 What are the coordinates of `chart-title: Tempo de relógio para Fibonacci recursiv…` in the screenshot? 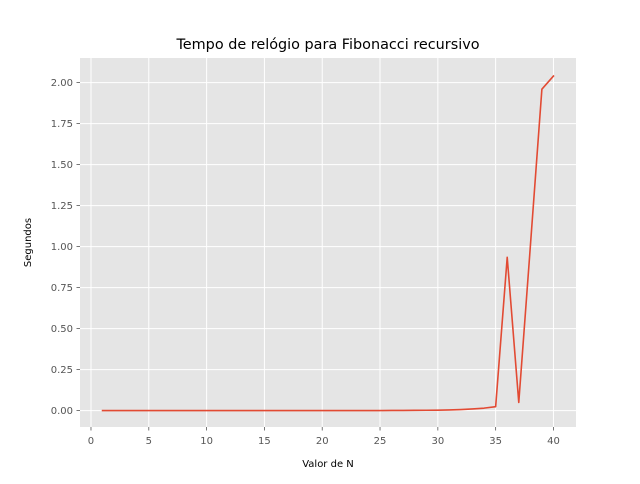 It's located at (327, 45).